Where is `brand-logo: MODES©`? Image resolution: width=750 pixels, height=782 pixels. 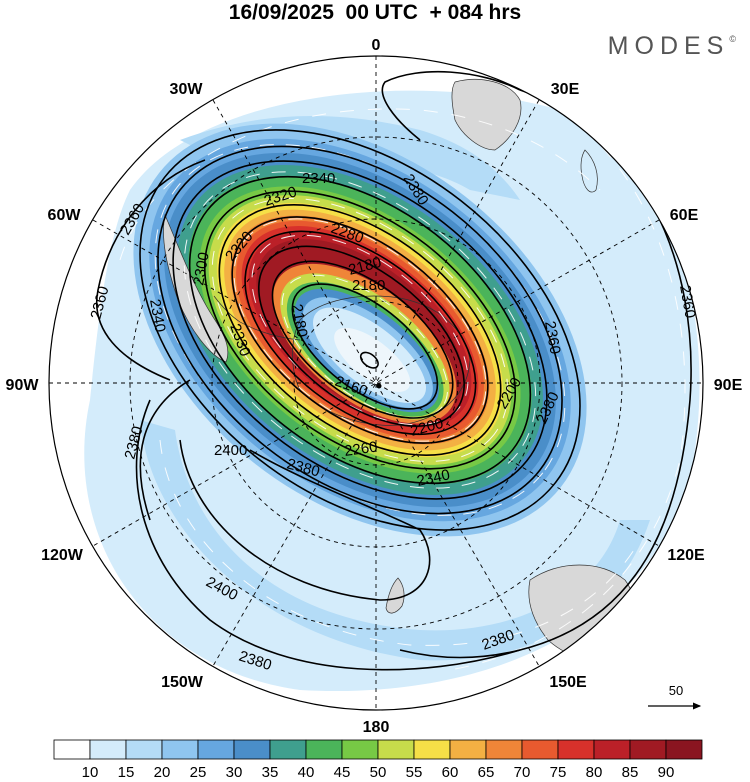 brand-logo: MODES© is located at coordinates (671, 46).